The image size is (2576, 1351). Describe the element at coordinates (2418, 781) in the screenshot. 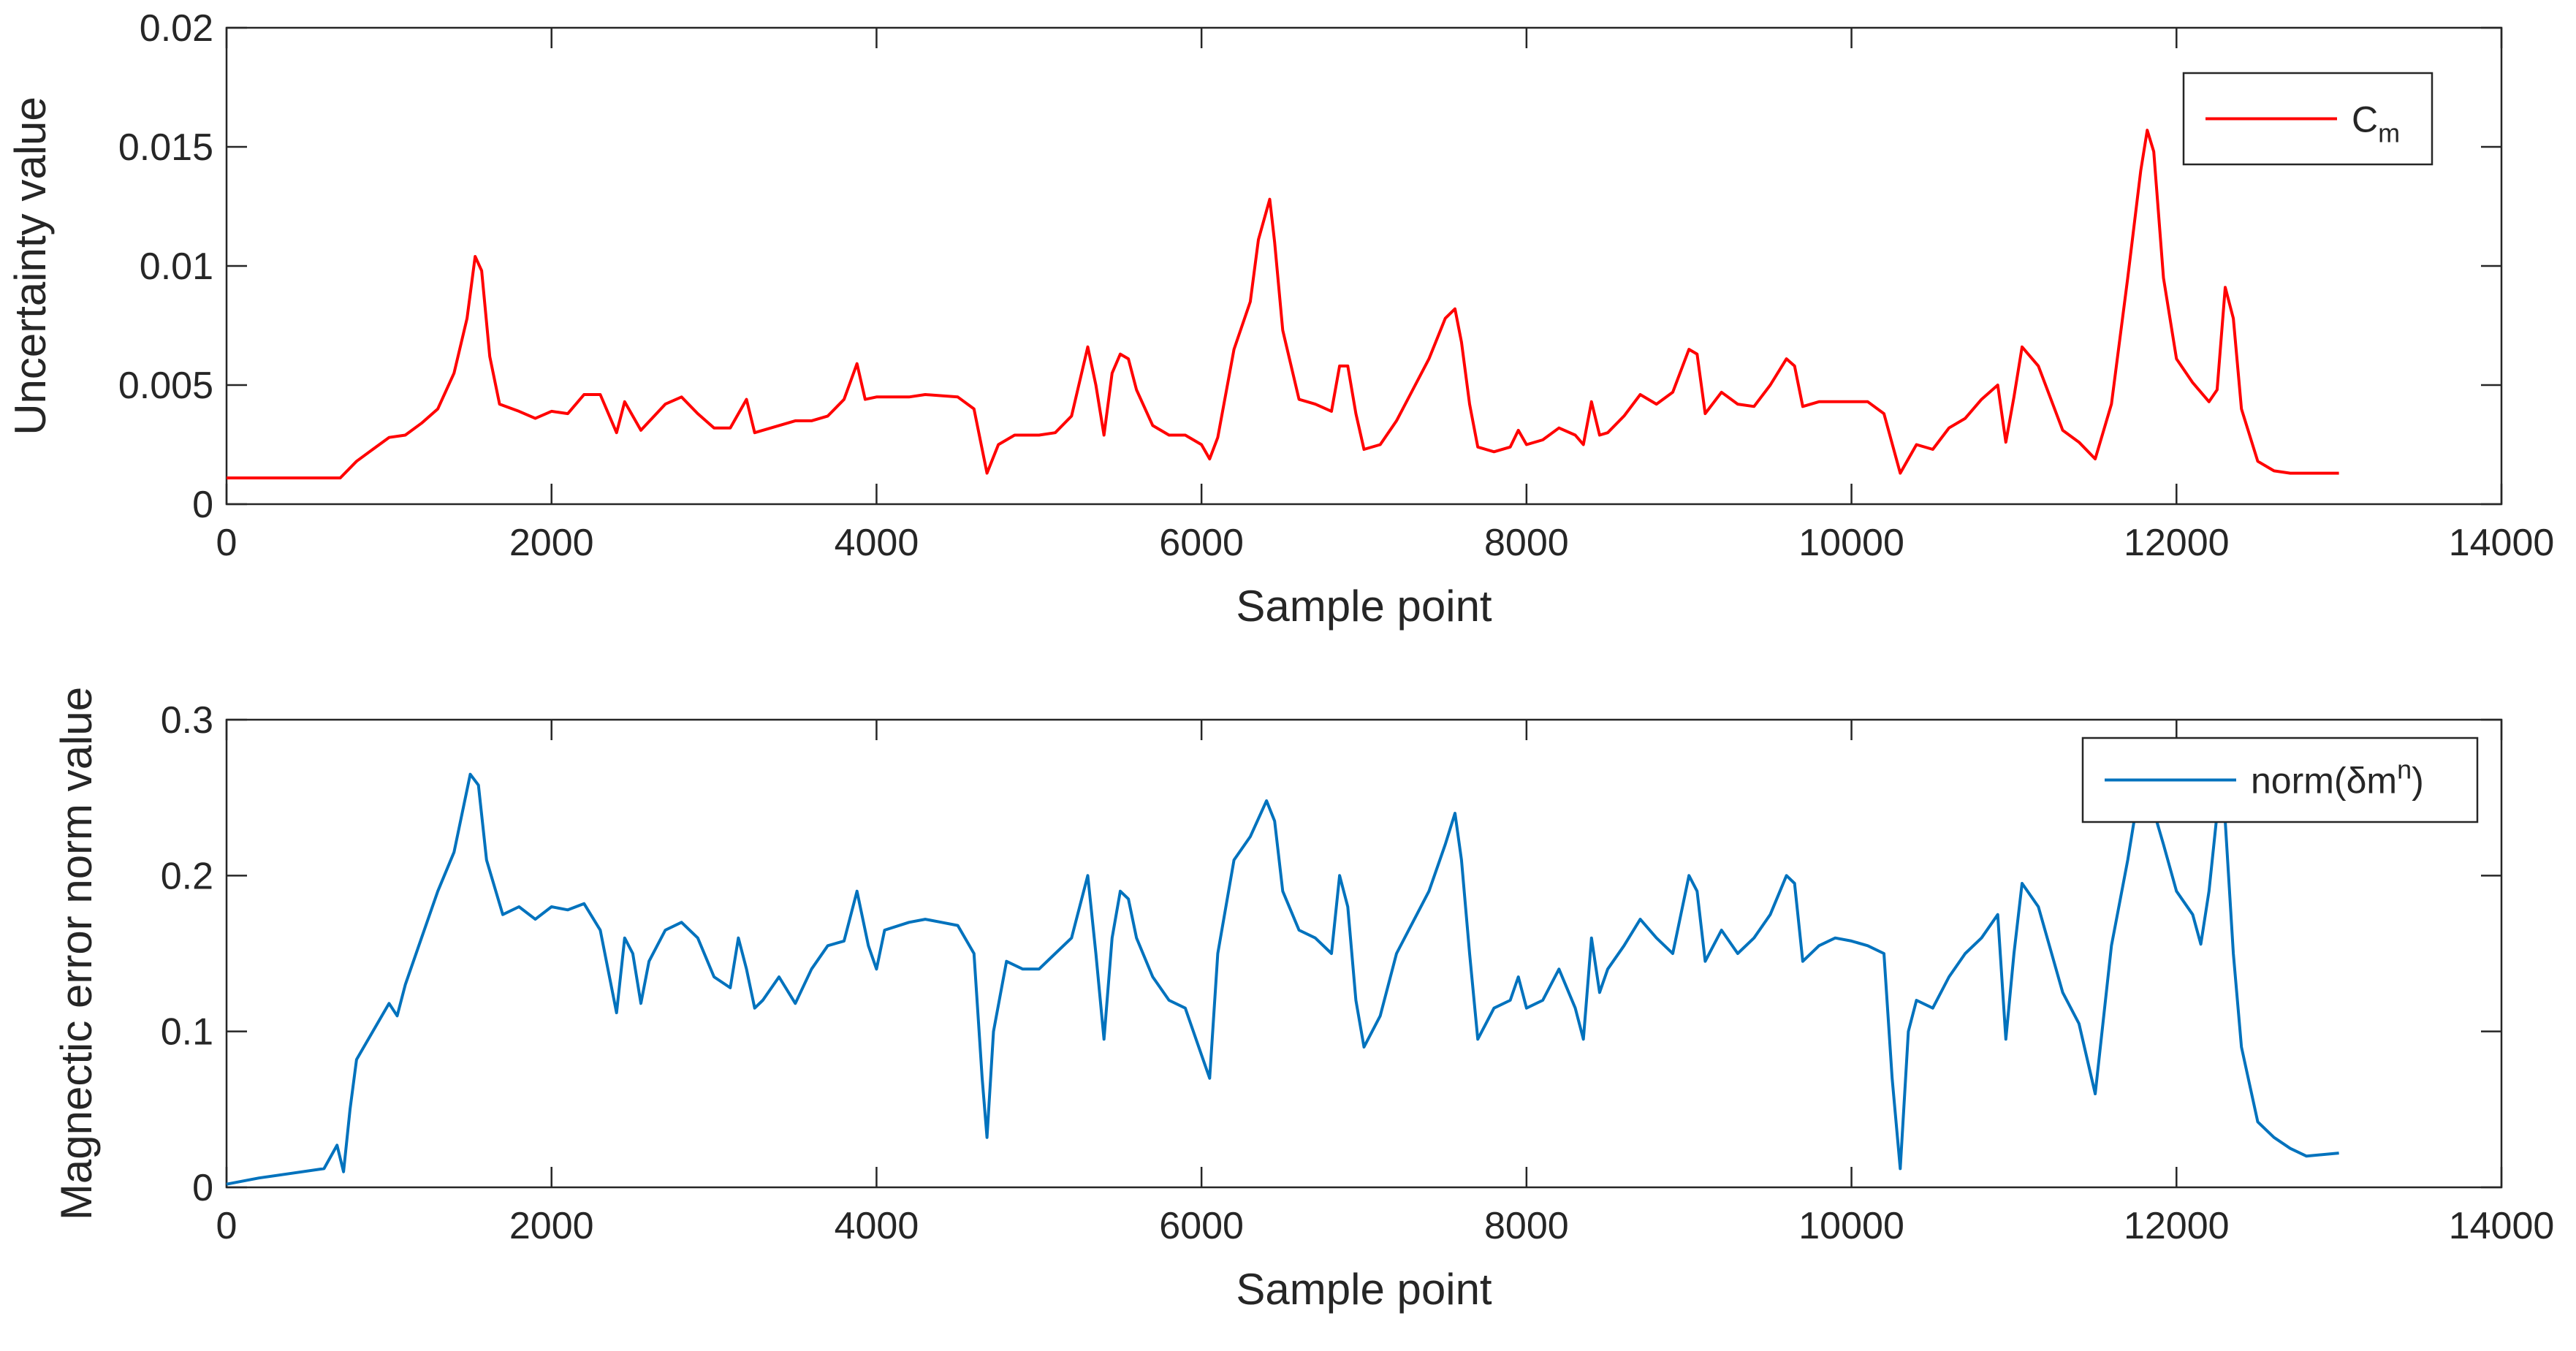

I see `legend-tail: )` at that location.